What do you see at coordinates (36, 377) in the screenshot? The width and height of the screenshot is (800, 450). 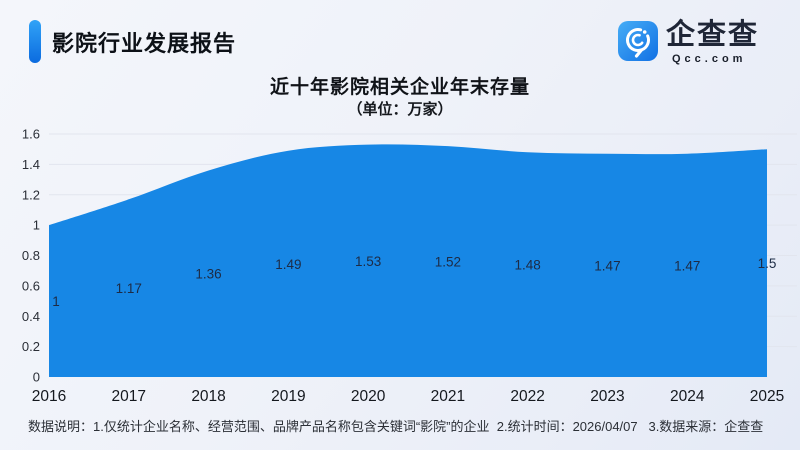 I see `y-axis-tick: 0` at bounding box center [36, 377].